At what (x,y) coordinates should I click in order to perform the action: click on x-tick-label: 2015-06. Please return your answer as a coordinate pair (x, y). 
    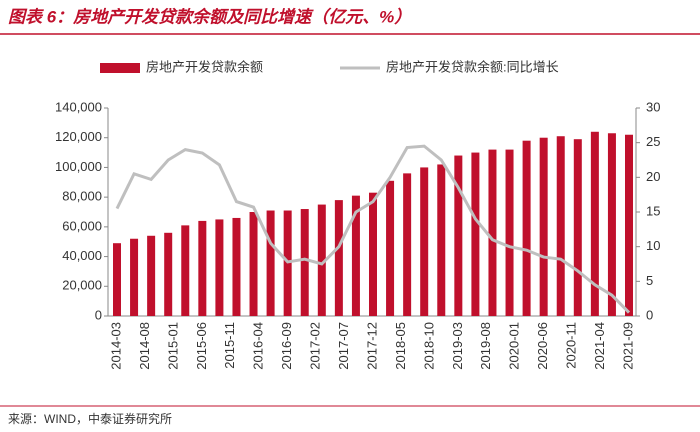
    Looking at the image, I should click on (201, 346).